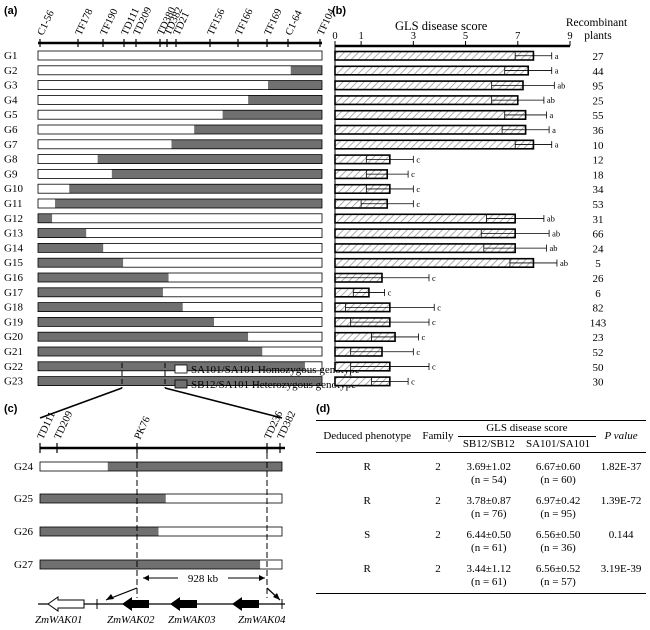 This screenshot has height=630, width=650. Describe the element at coordinates (13, 367) in the screenshot. I see `line-label: G22` at that location.